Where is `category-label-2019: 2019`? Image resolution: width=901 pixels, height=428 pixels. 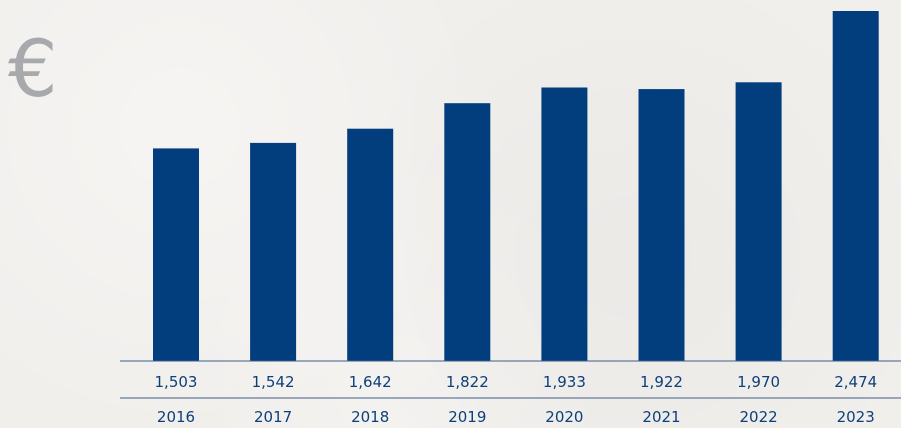 category-label-2019: 2019 is located at coordinates (467, 417).